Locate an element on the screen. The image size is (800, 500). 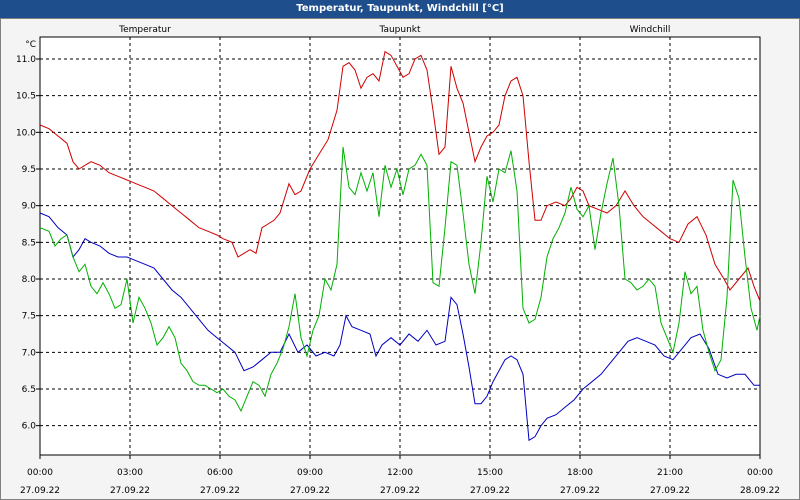
y-tick-label: 7.0 is located at coordinates (29, 353).